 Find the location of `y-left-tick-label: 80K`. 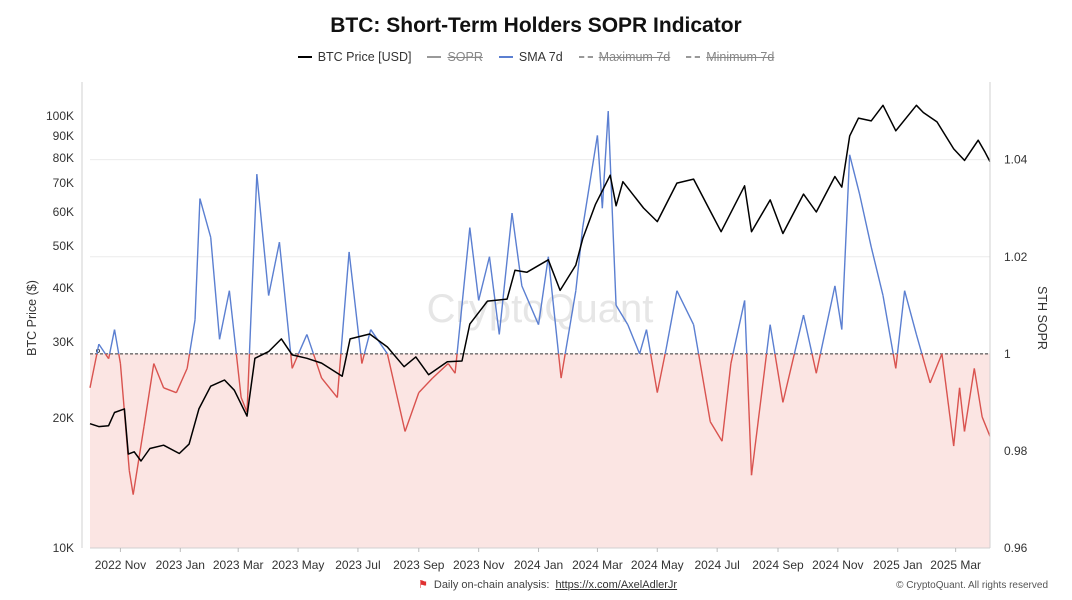

y-left-tick-label: 80K is located at coordinates (63, 158).